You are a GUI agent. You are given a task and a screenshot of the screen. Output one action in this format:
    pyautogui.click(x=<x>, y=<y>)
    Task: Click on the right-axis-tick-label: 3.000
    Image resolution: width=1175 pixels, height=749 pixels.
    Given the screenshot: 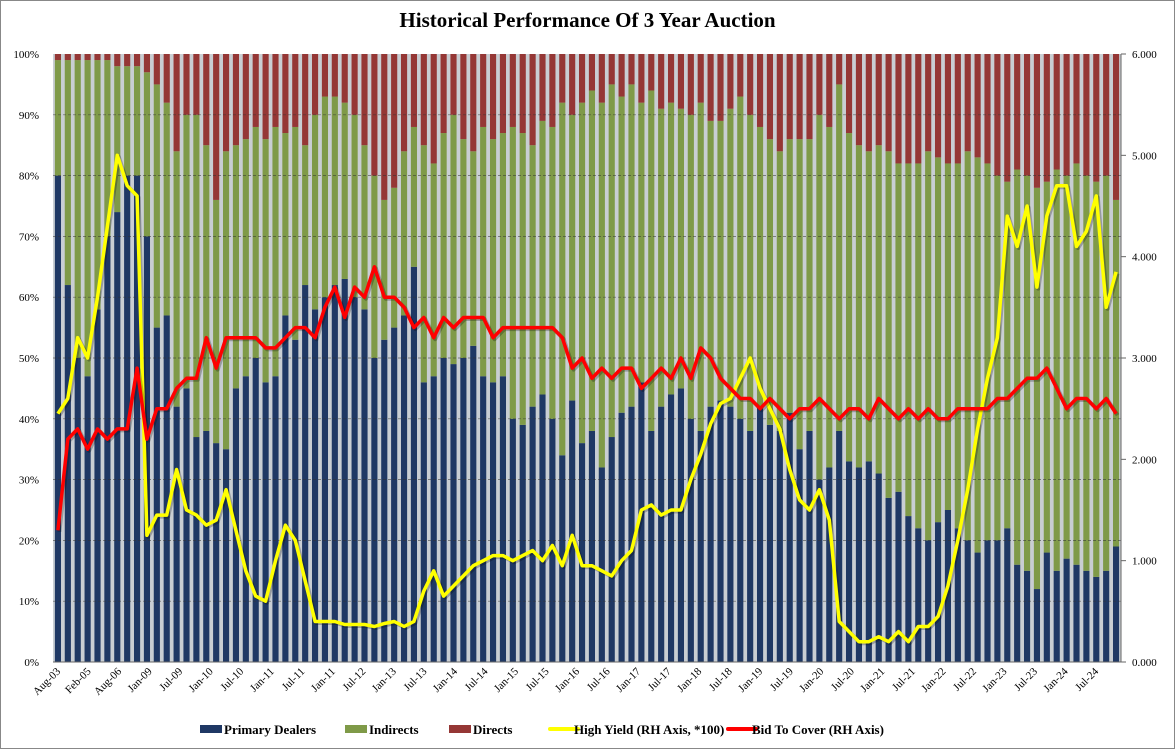 What is the action you would take?
    pyautogui.click(x=1144, y=359)
    